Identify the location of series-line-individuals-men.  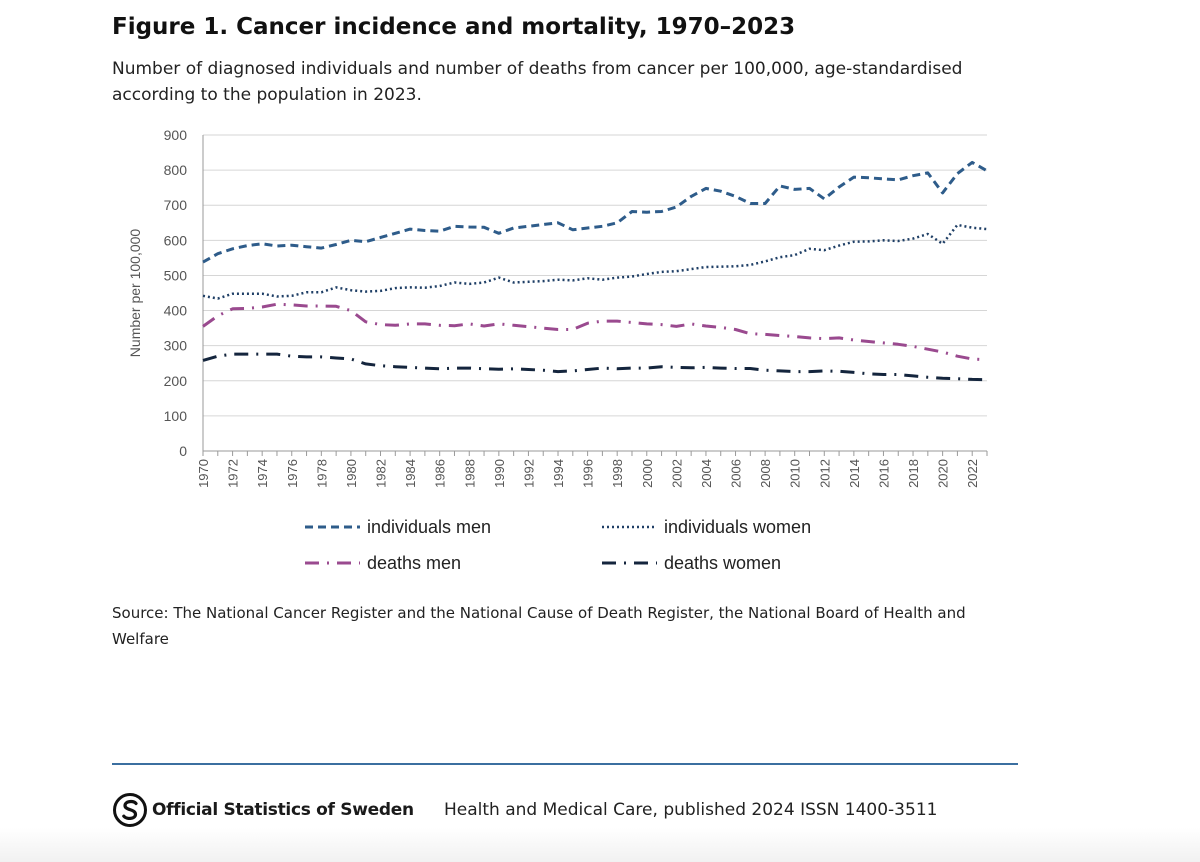
(595, 212).